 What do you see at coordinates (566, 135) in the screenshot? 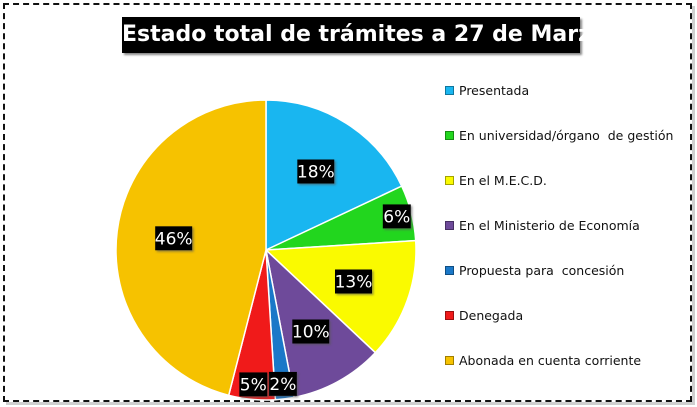
I see `legend-label: En universidad/órgano de gestión` at bounding box center [566, 135].